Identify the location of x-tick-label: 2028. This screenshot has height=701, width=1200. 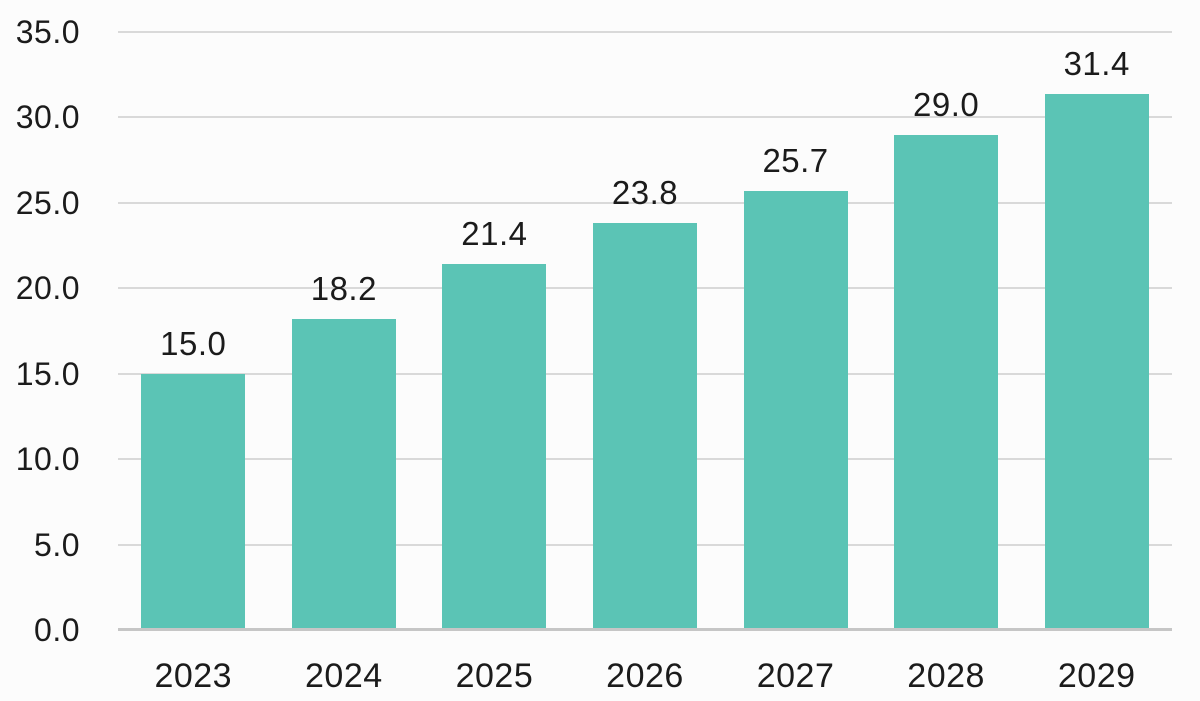
(946, 676).